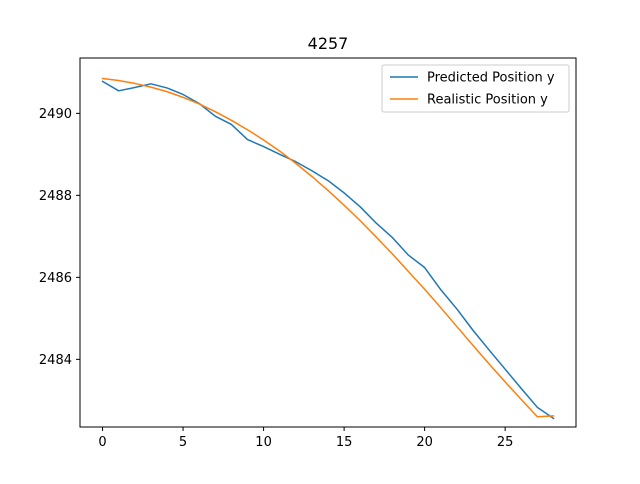 Image resolution: width=640 pixels, height=484 pixels. Describe the element at coordinates (424, 442) in the screenshot. I see `x-tick-label: 20` at that location.